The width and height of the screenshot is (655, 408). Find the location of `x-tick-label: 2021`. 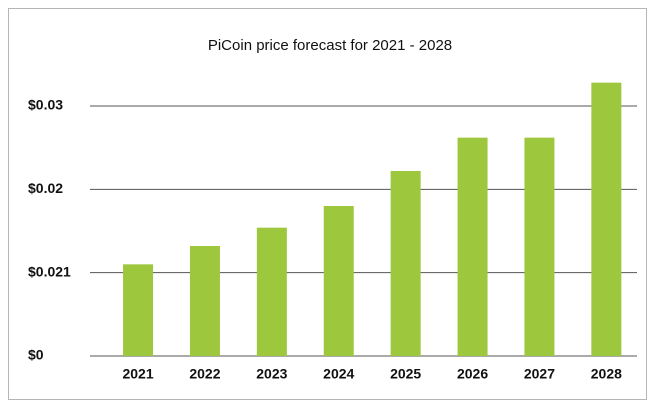

x-tick-label: 2021 is located at coordinates (137, 374).